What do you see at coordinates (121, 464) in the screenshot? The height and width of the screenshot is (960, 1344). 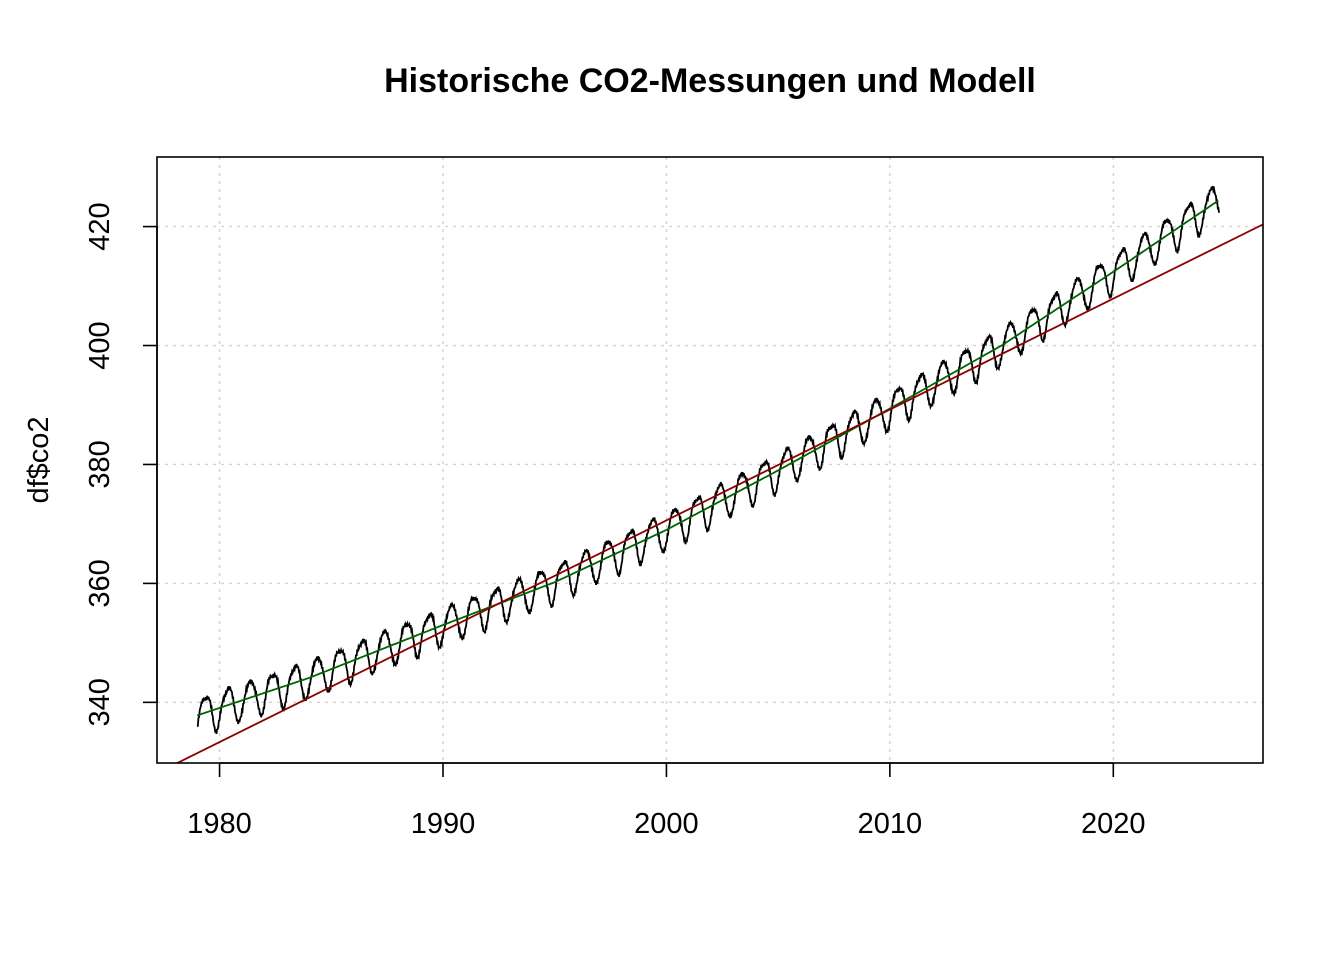 I see `y-axis: 340 360 380 400 420` at bounding box center [121, 464].